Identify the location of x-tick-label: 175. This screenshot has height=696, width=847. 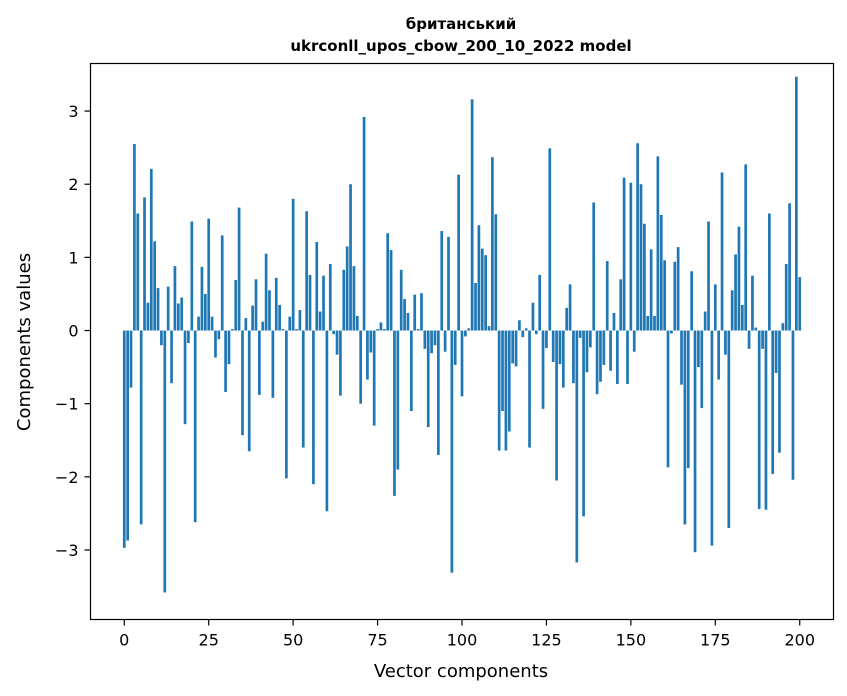
(715, 640).